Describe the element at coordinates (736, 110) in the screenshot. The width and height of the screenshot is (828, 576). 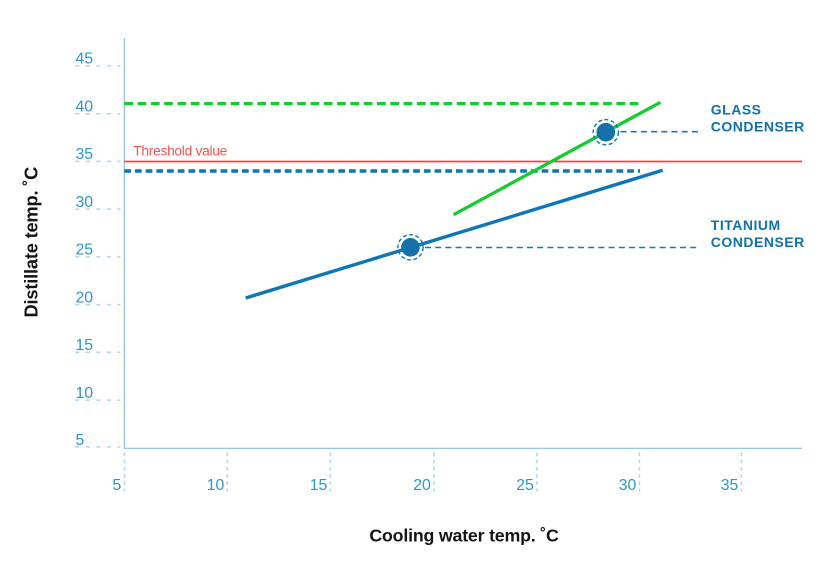
I see `svg-text: GLASS` at that location.